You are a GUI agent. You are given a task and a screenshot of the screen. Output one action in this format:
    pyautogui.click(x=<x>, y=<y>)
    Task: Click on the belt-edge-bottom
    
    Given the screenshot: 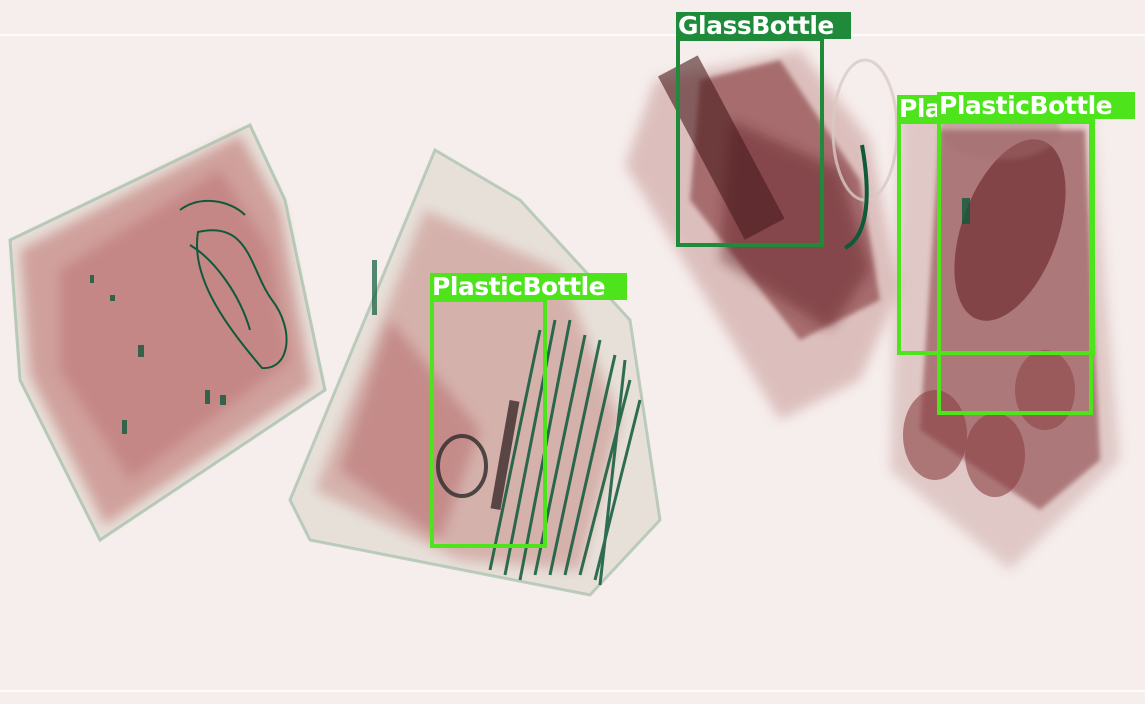 What is the action you would take?
    pyautogui.click(x=572, y=691)
    